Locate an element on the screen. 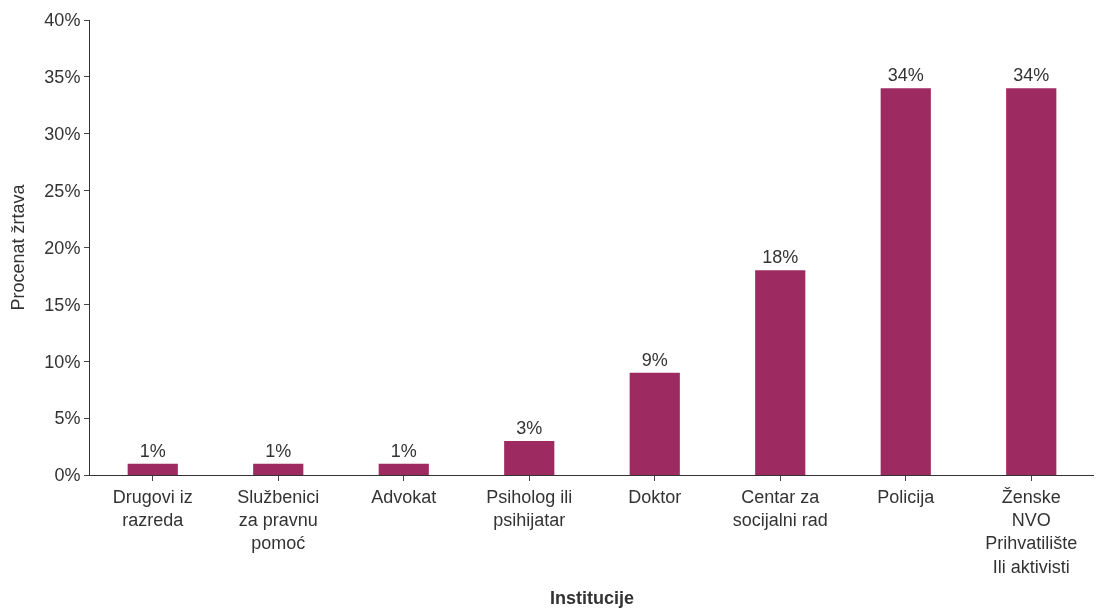 Image resolution: width=1104 pixels, height=614 pixels. data-label: 3% is located at coordinates (529, 427).